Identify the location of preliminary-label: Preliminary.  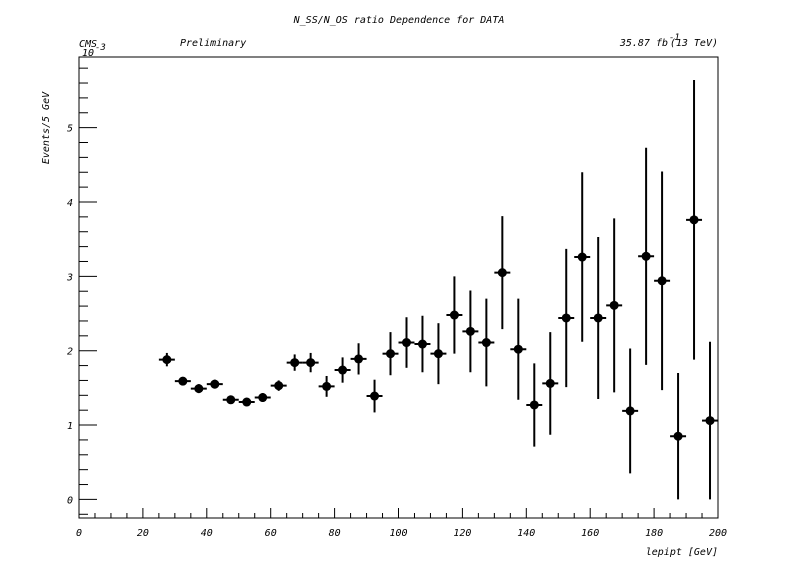
(213, 43).